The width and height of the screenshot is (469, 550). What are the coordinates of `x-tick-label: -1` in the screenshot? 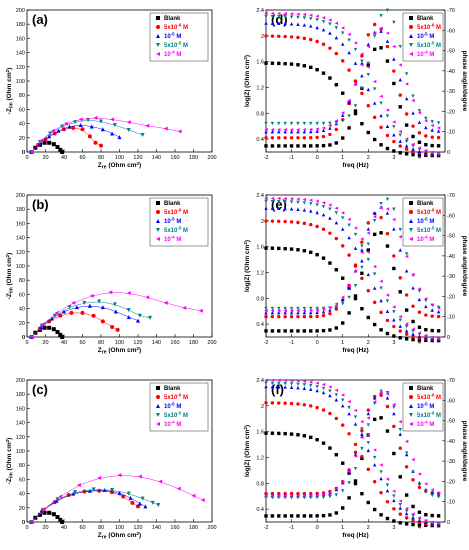 It's located at (291, 158).